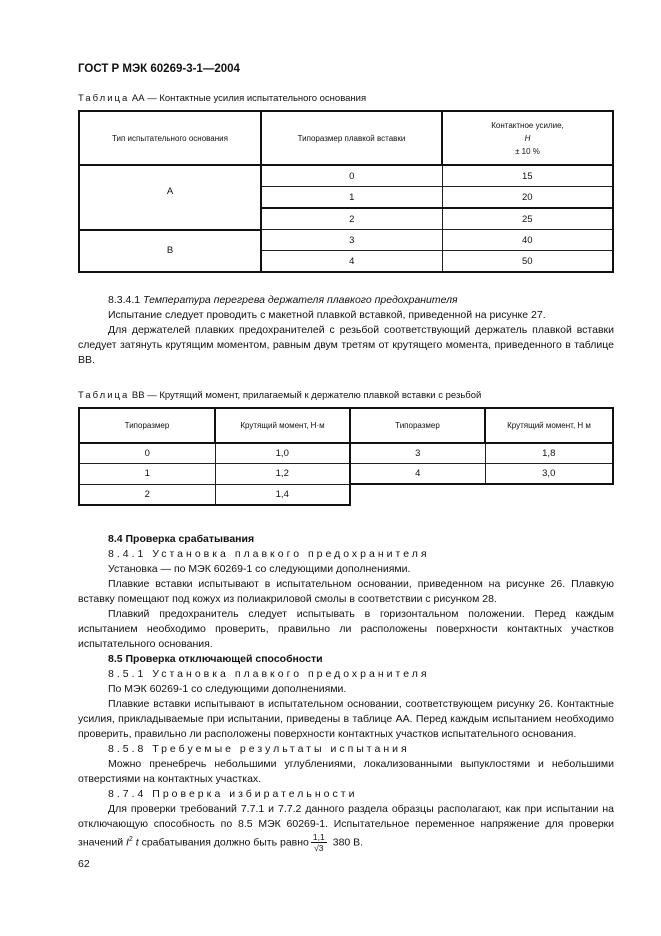  What do you see at coordinates (159, 69) in the screenshot?
I see `document-header: ГОСТ Р МЭК 60269-3-1—2004` at bounding box center [159, 69].